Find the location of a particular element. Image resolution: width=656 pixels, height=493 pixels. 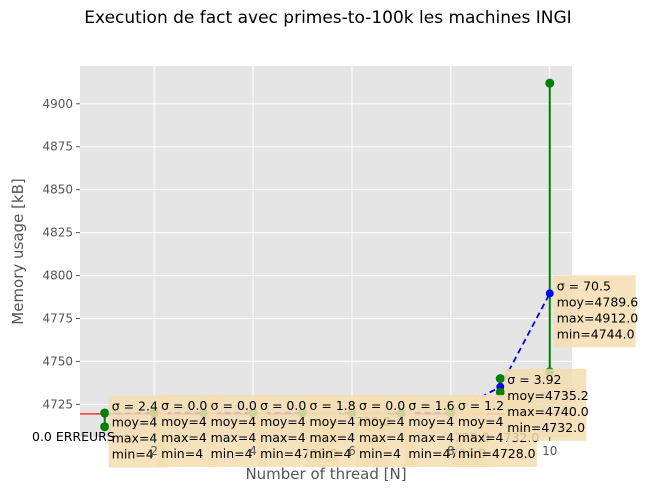

annotation-line: max=4912.0 is located at coordinates (597, 317).